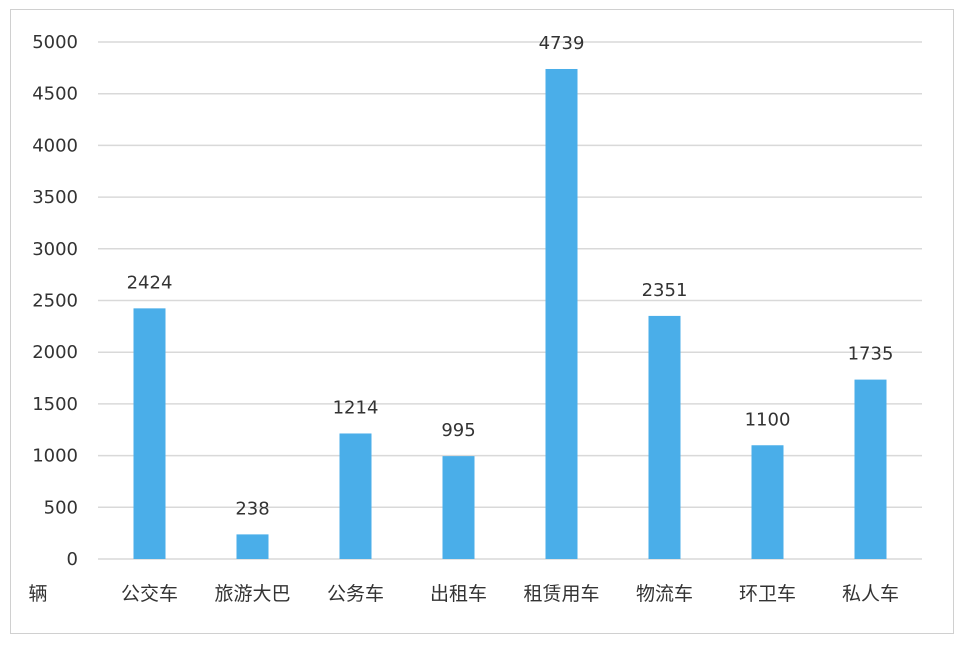 This screenshot has height=650, width=972. What do you see at coordinates (55, 249) in the screenshot?
I see `y-tick-label: 3000` at bounding box center [55, 249].